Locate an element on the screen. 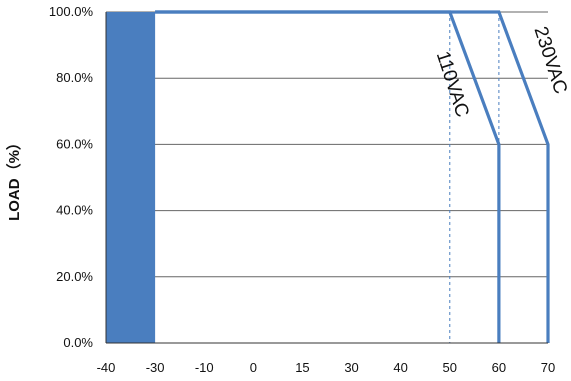  shaded-region is located at coordinates (131, 177).